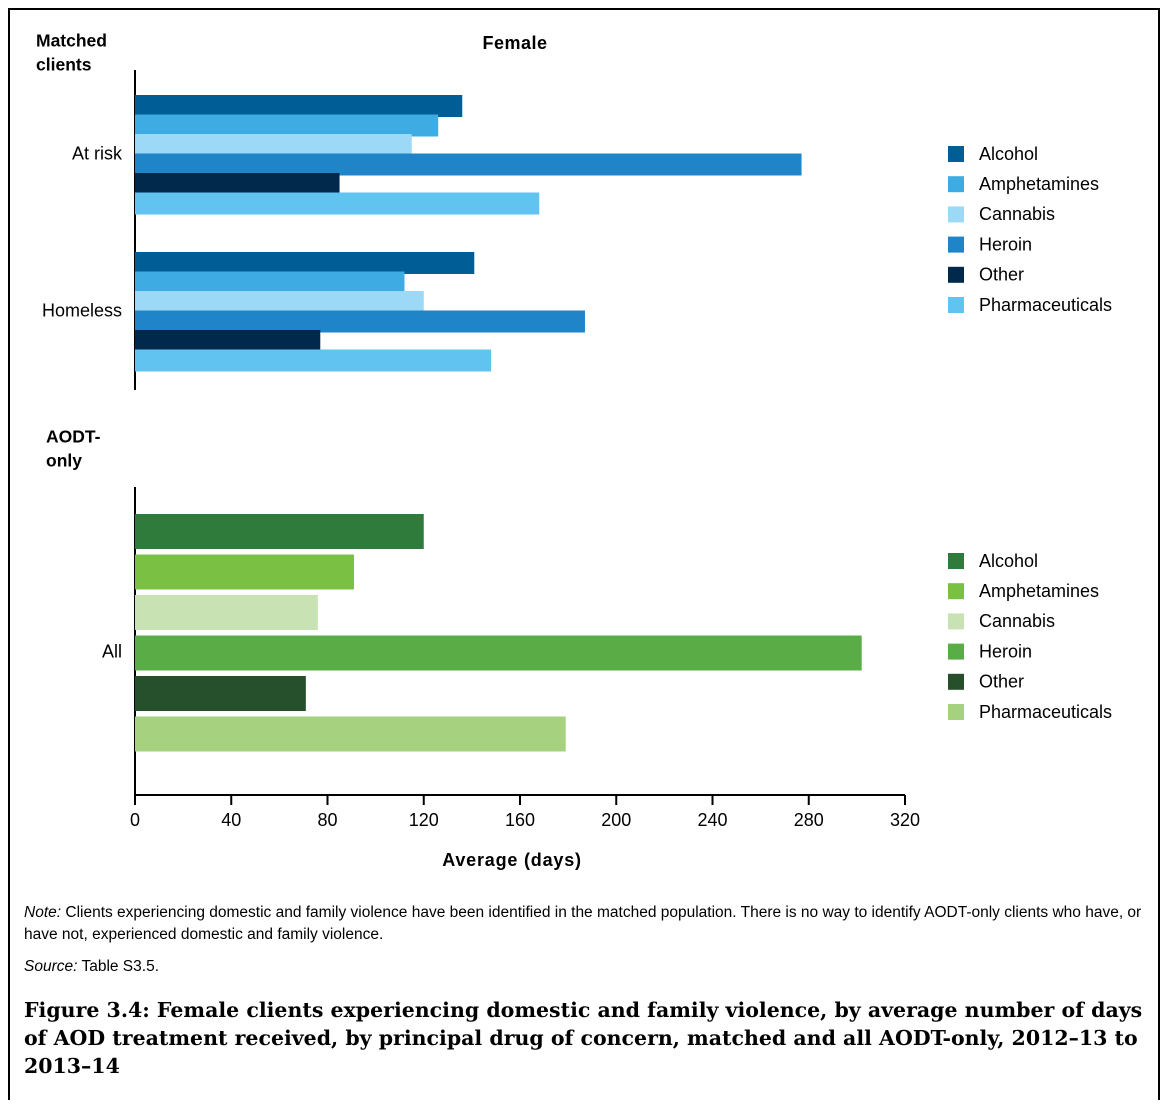 This screenshot has width=1162, height=1104. I want to click on x-tick-label: 80, so click(327, 820).